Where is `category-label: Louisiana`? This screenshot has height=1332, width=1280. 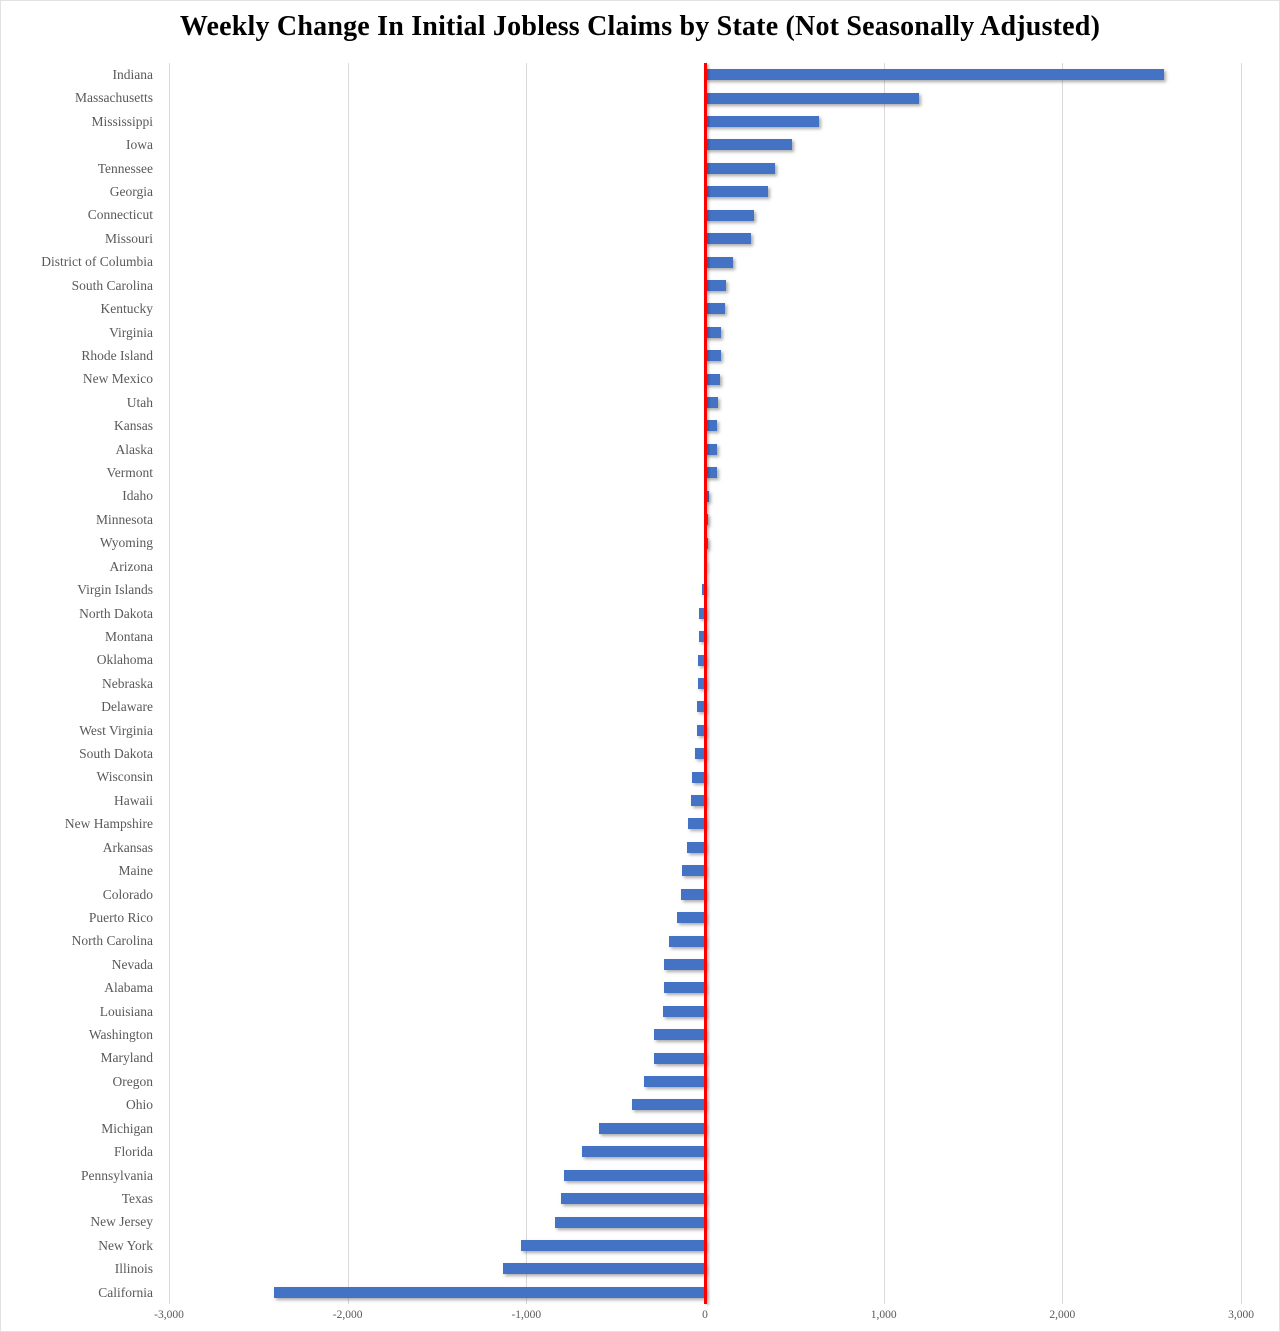
category-label: Louisiana is located at coordinates (126, 1011).